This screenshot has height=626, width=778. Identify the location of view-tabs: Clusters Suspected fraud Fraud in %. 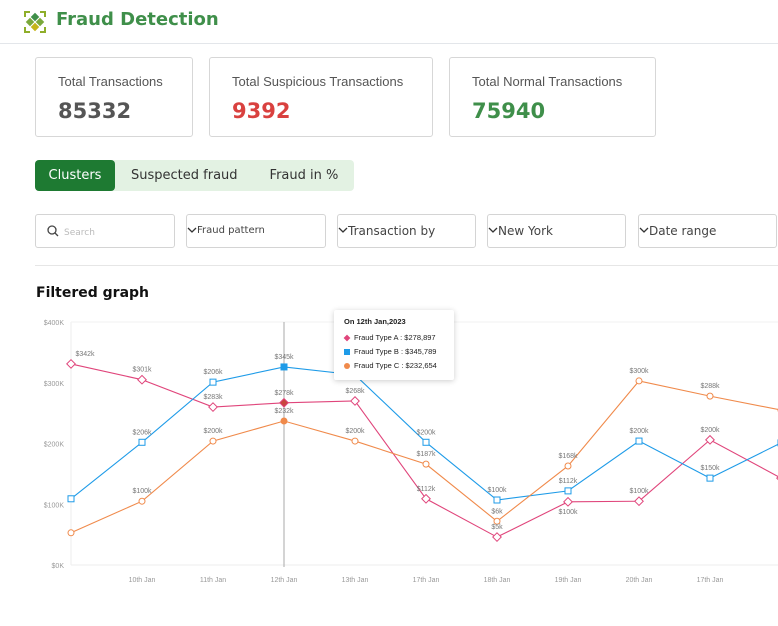
(195, 175).